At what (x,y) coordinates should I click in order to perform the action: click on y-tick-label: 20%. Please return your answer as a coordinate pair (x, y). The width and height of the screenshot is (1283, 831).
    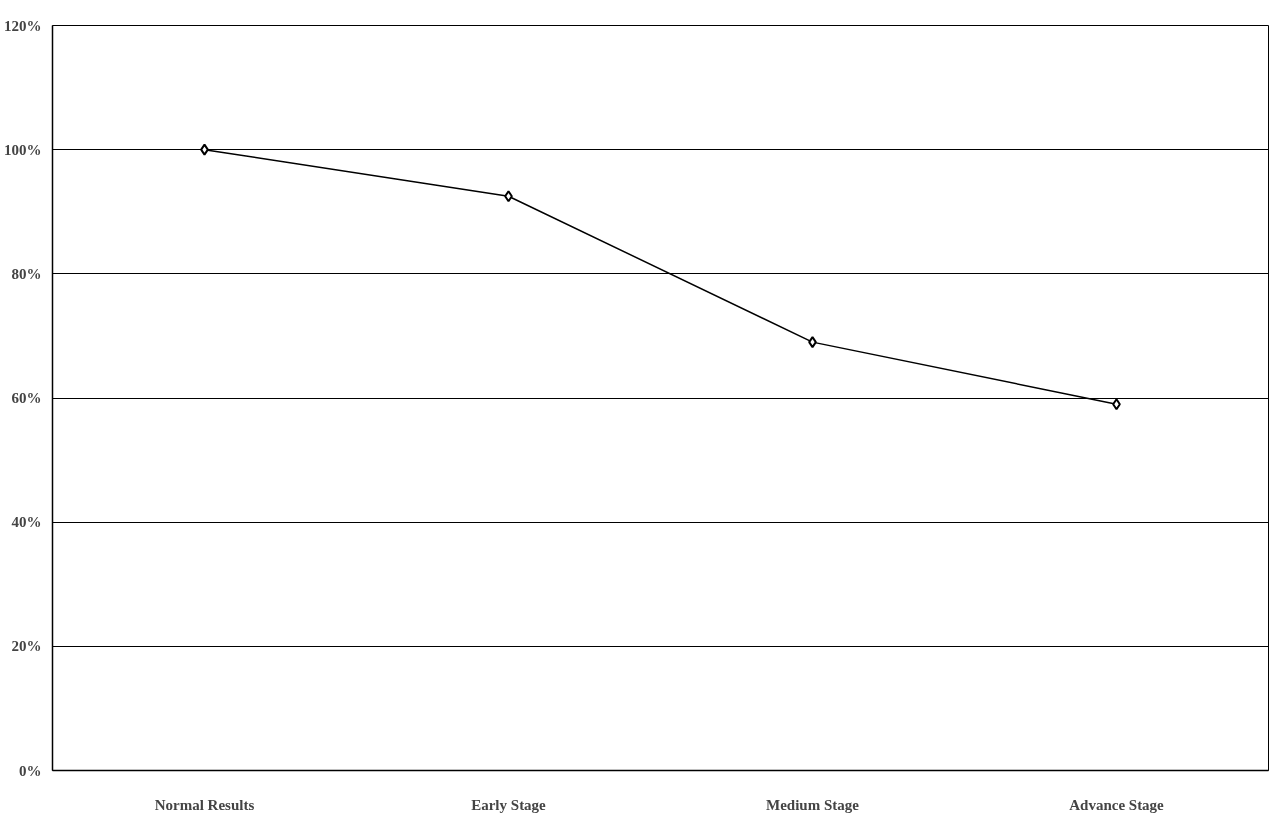
    Looking at the image, I should click on (26, 646).